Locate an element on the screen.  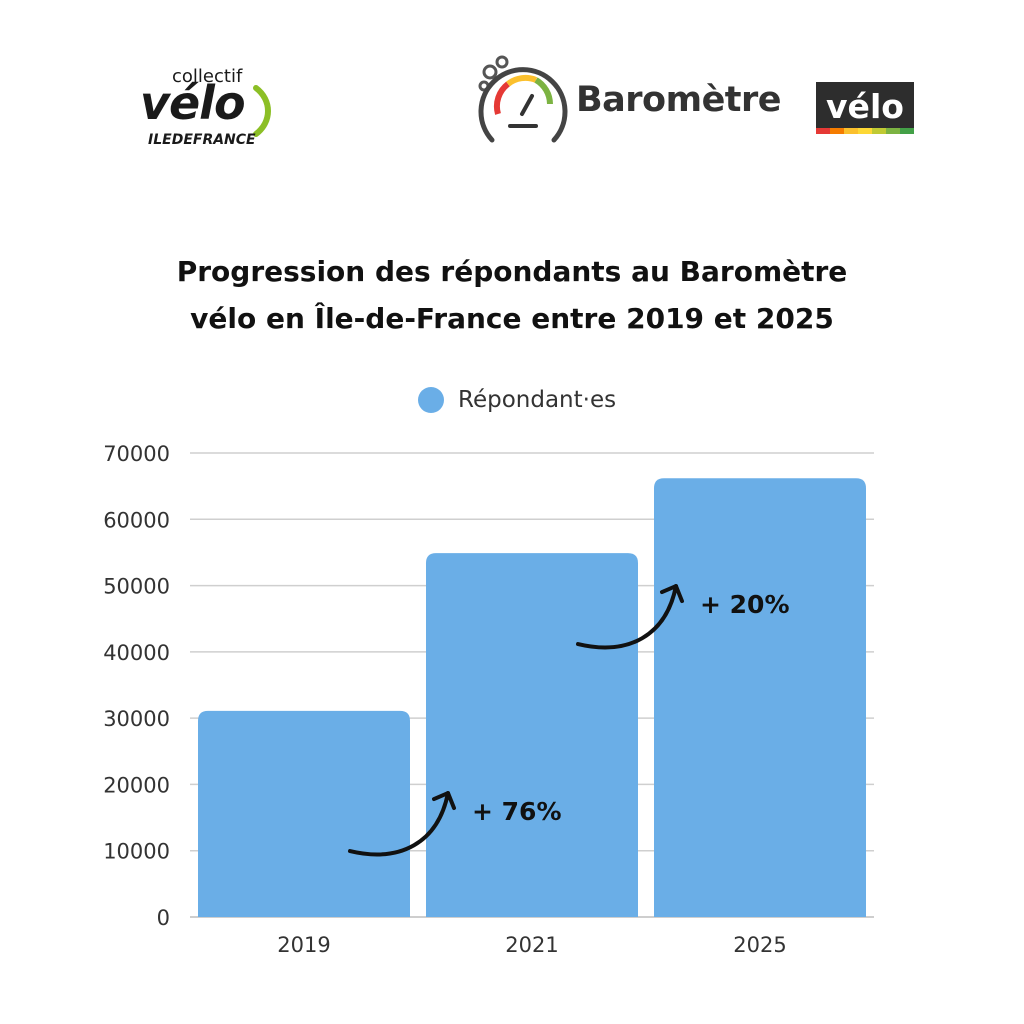
bar-2019 is located at coordinates (304, 813).